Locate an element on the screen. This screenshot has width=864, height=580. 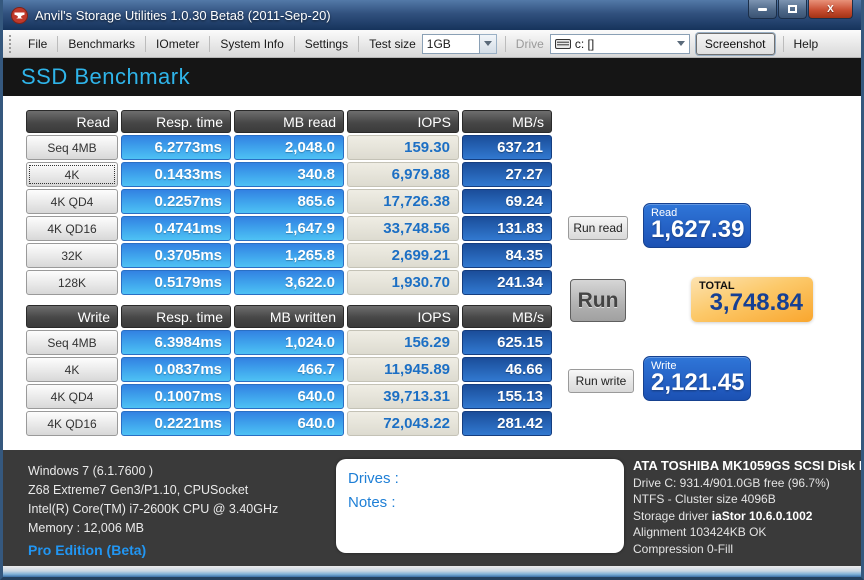
write-4k-resp: 0.0837ms is located at coordinates (176, 369).